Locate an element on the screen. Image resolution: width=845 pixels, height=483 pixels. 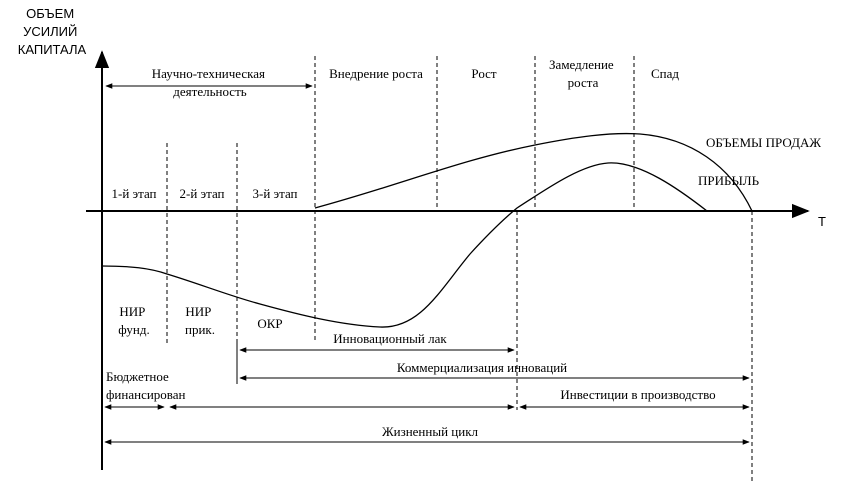
stage3-label: 3-й этап is located at coordinates (274, 193).